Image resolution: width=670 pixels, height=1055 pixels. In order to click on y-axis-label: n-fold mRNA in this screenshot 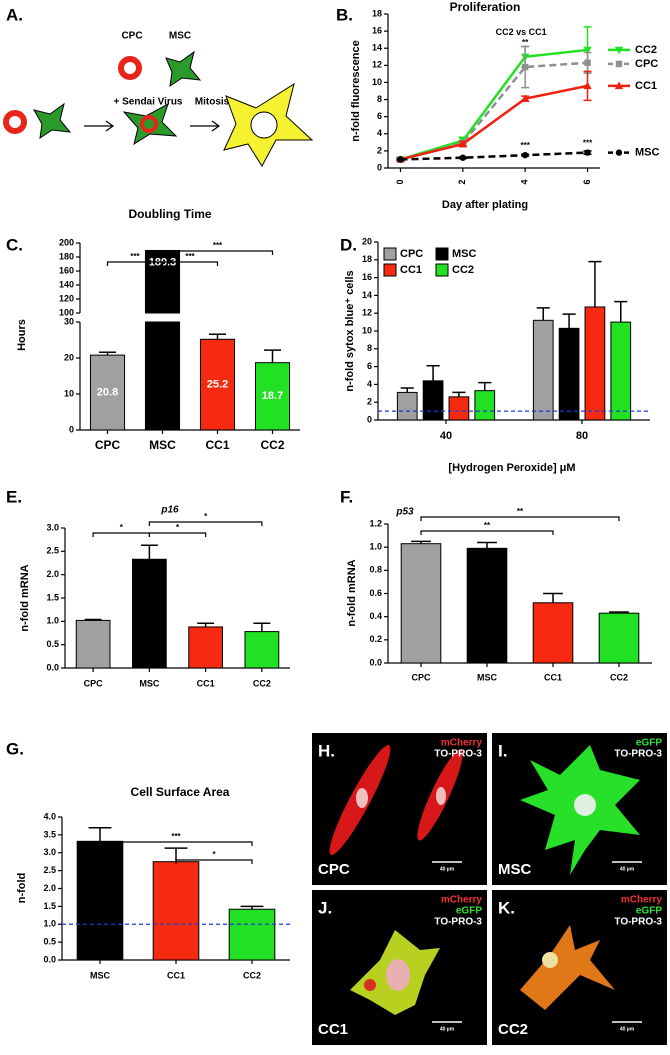, I will do `click(25, 597)`.